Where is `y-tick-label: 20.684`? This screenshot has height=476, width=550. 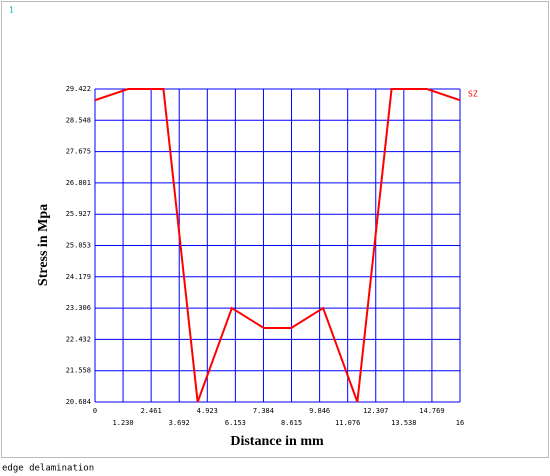
y-tick-label: 20.684 is located at coordinates (78, 402).